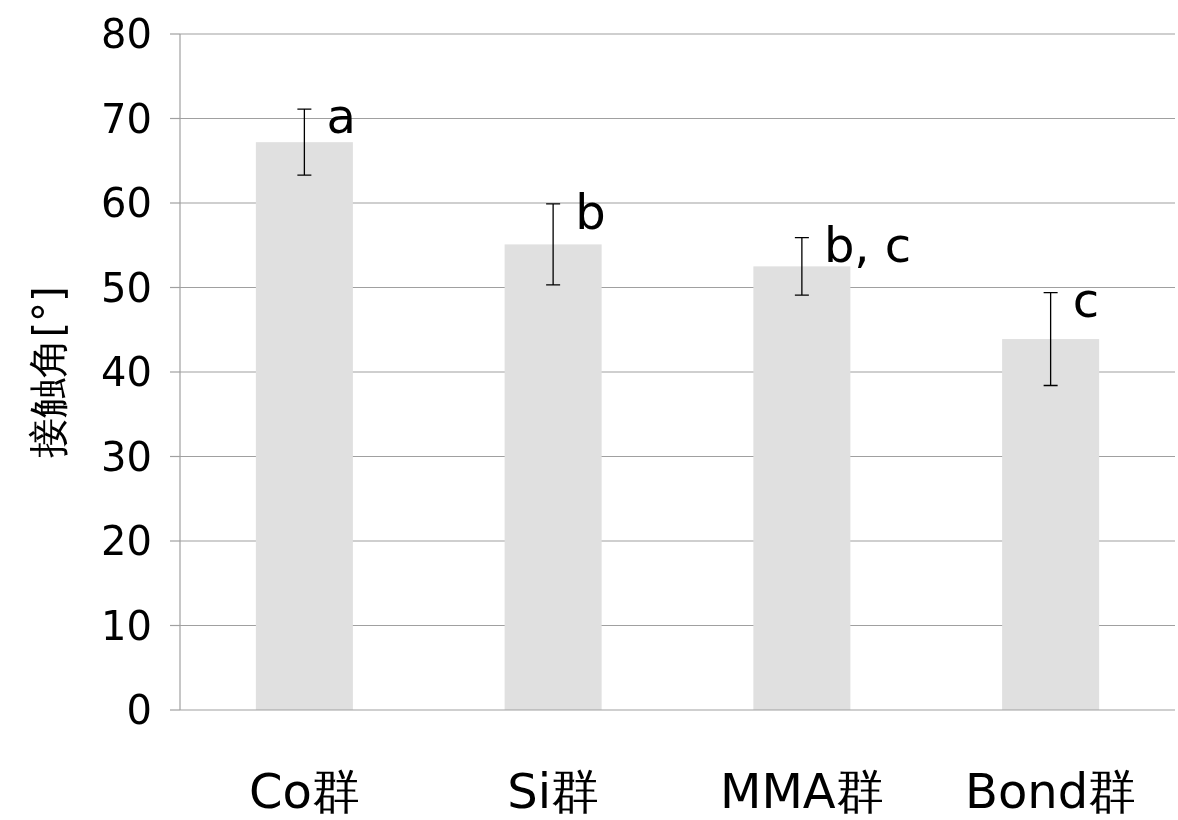 This screenshot has height=820, width=1178. What do you see at coordinates (1051, 791) in the screenshot?
I see `x-tick-label: Bond群` at bounding box center [1051, 791].